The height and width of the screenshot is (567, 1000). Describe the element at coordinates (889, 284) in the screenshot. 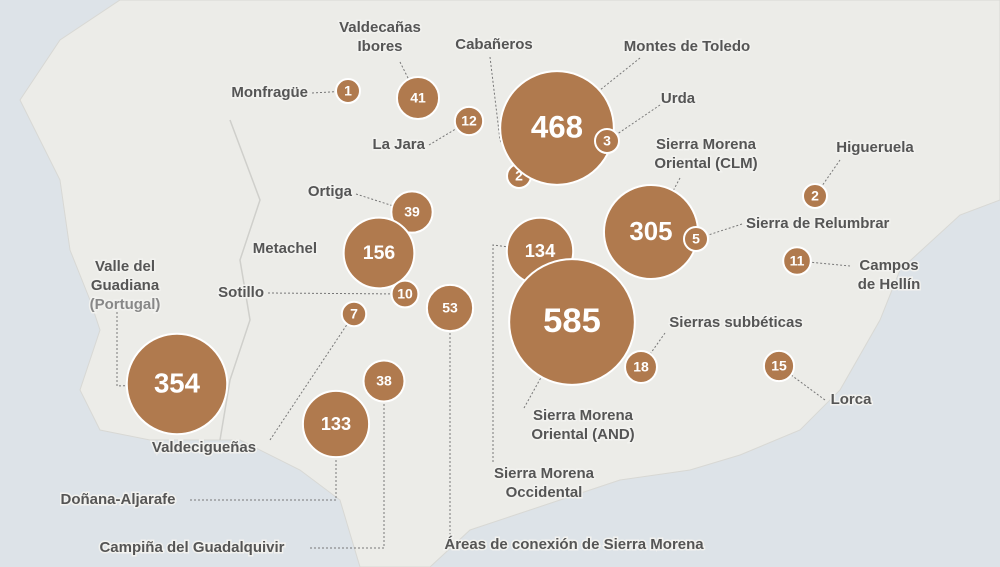

I see `area-label: de Hellín` at that location.